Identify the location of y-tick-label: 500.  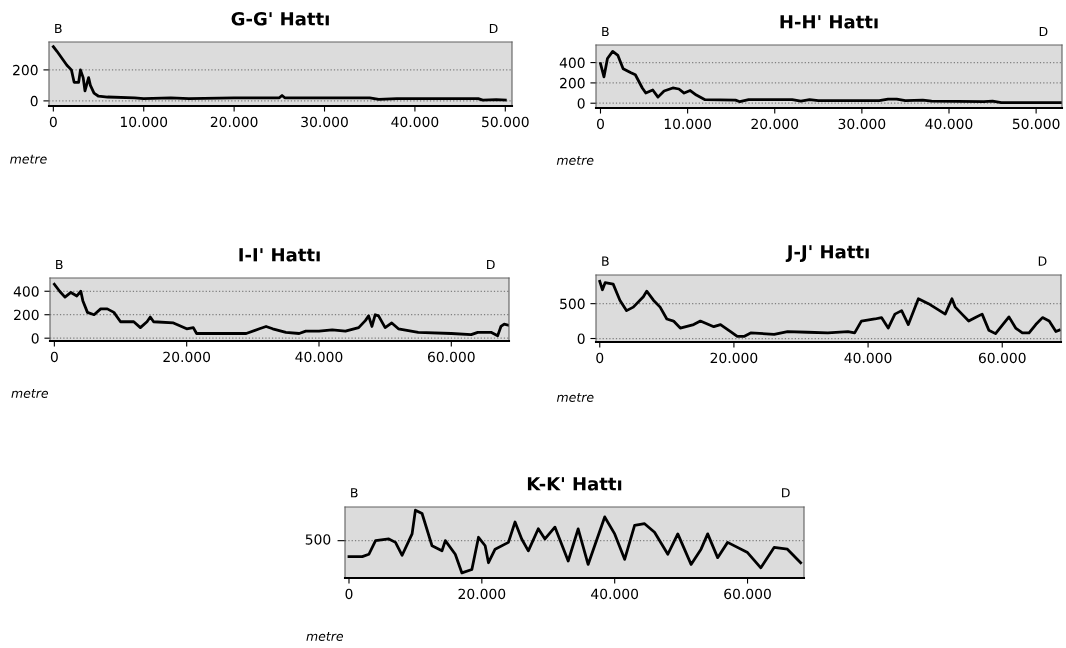
(572, 304).